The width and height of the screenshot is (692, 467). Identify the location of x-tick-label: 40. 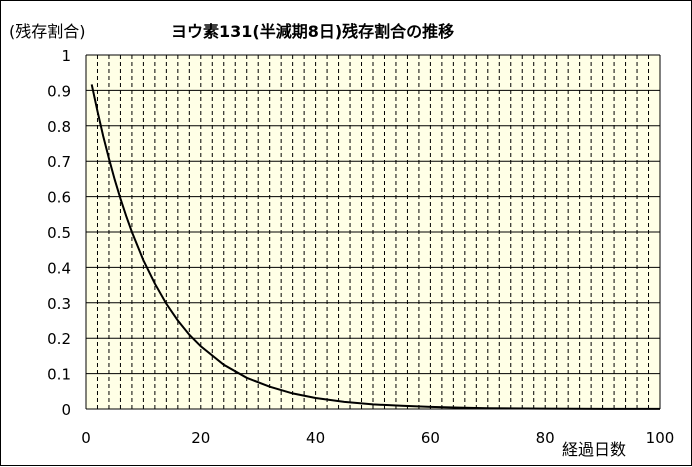
(315, 438).